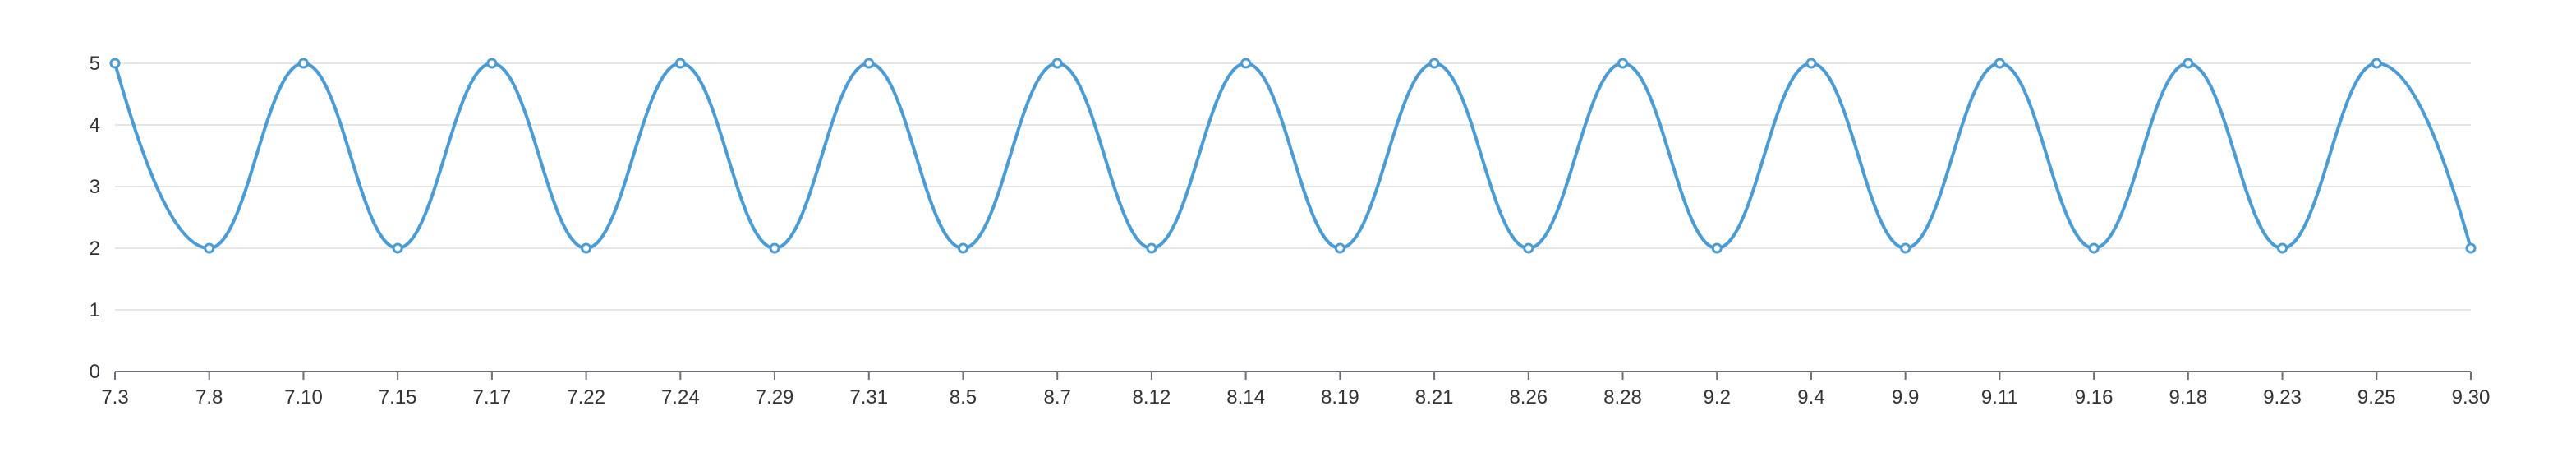 This screenshot has width=2576, height=457. What do you see at coordinates (1152, 397) in the screenshot?
I see `x-tick-label: 8.12` at bounding box center [1152, 397].